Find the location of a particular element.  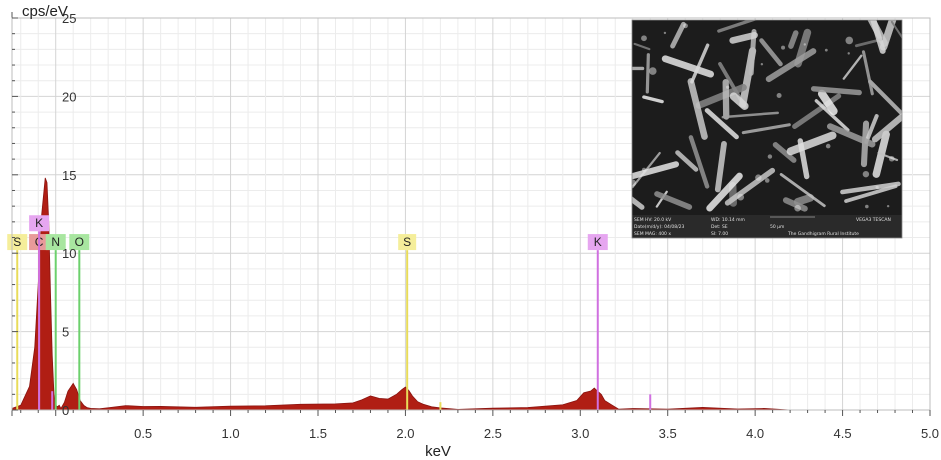

x-axis-title: keV is located at coordinates (438, 451).